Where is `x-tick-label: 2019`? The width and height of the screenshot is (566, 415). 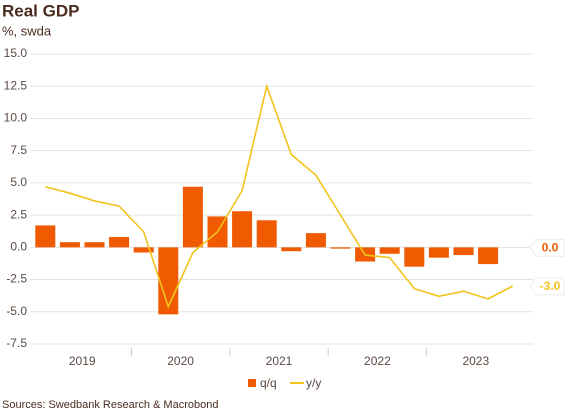
x-tick-label: 2019 is located at coordinates (82, 361).